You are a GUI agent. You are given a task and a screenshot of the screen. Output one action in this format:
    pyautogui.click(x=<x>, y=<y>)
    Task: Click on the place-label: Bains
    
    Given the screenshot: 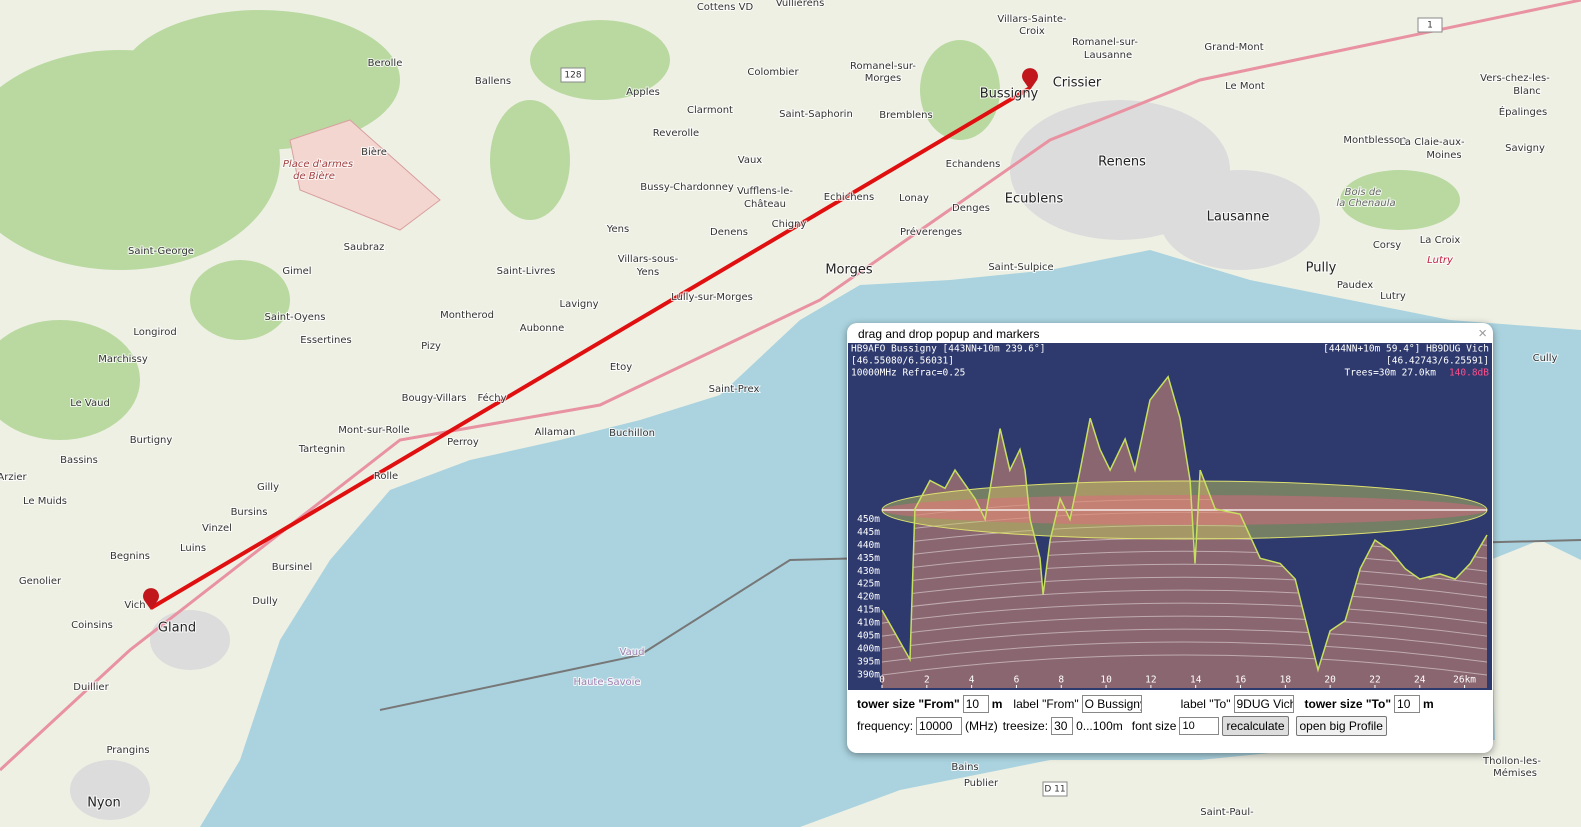 What is the action you would take?
    pyautogui.click(x=964, y=767)
    